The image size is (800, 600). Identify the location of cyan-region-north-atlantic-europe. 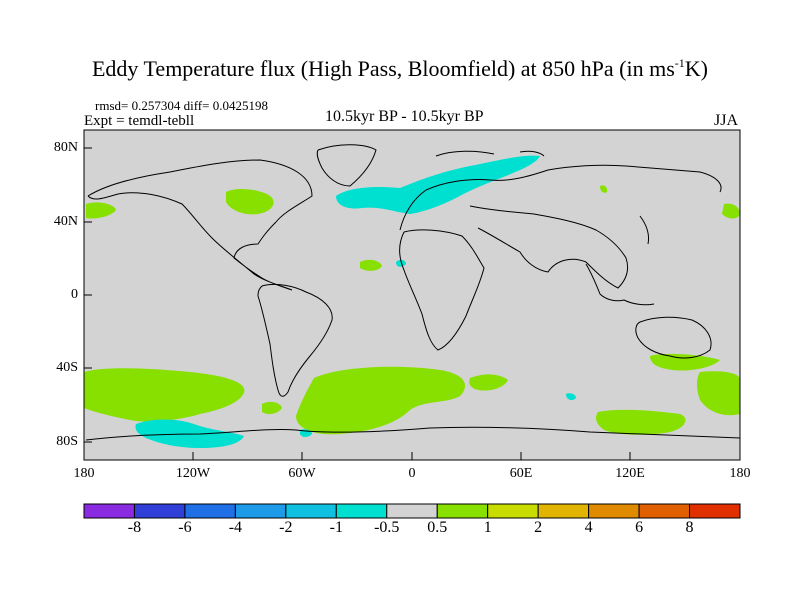
(438, 184).